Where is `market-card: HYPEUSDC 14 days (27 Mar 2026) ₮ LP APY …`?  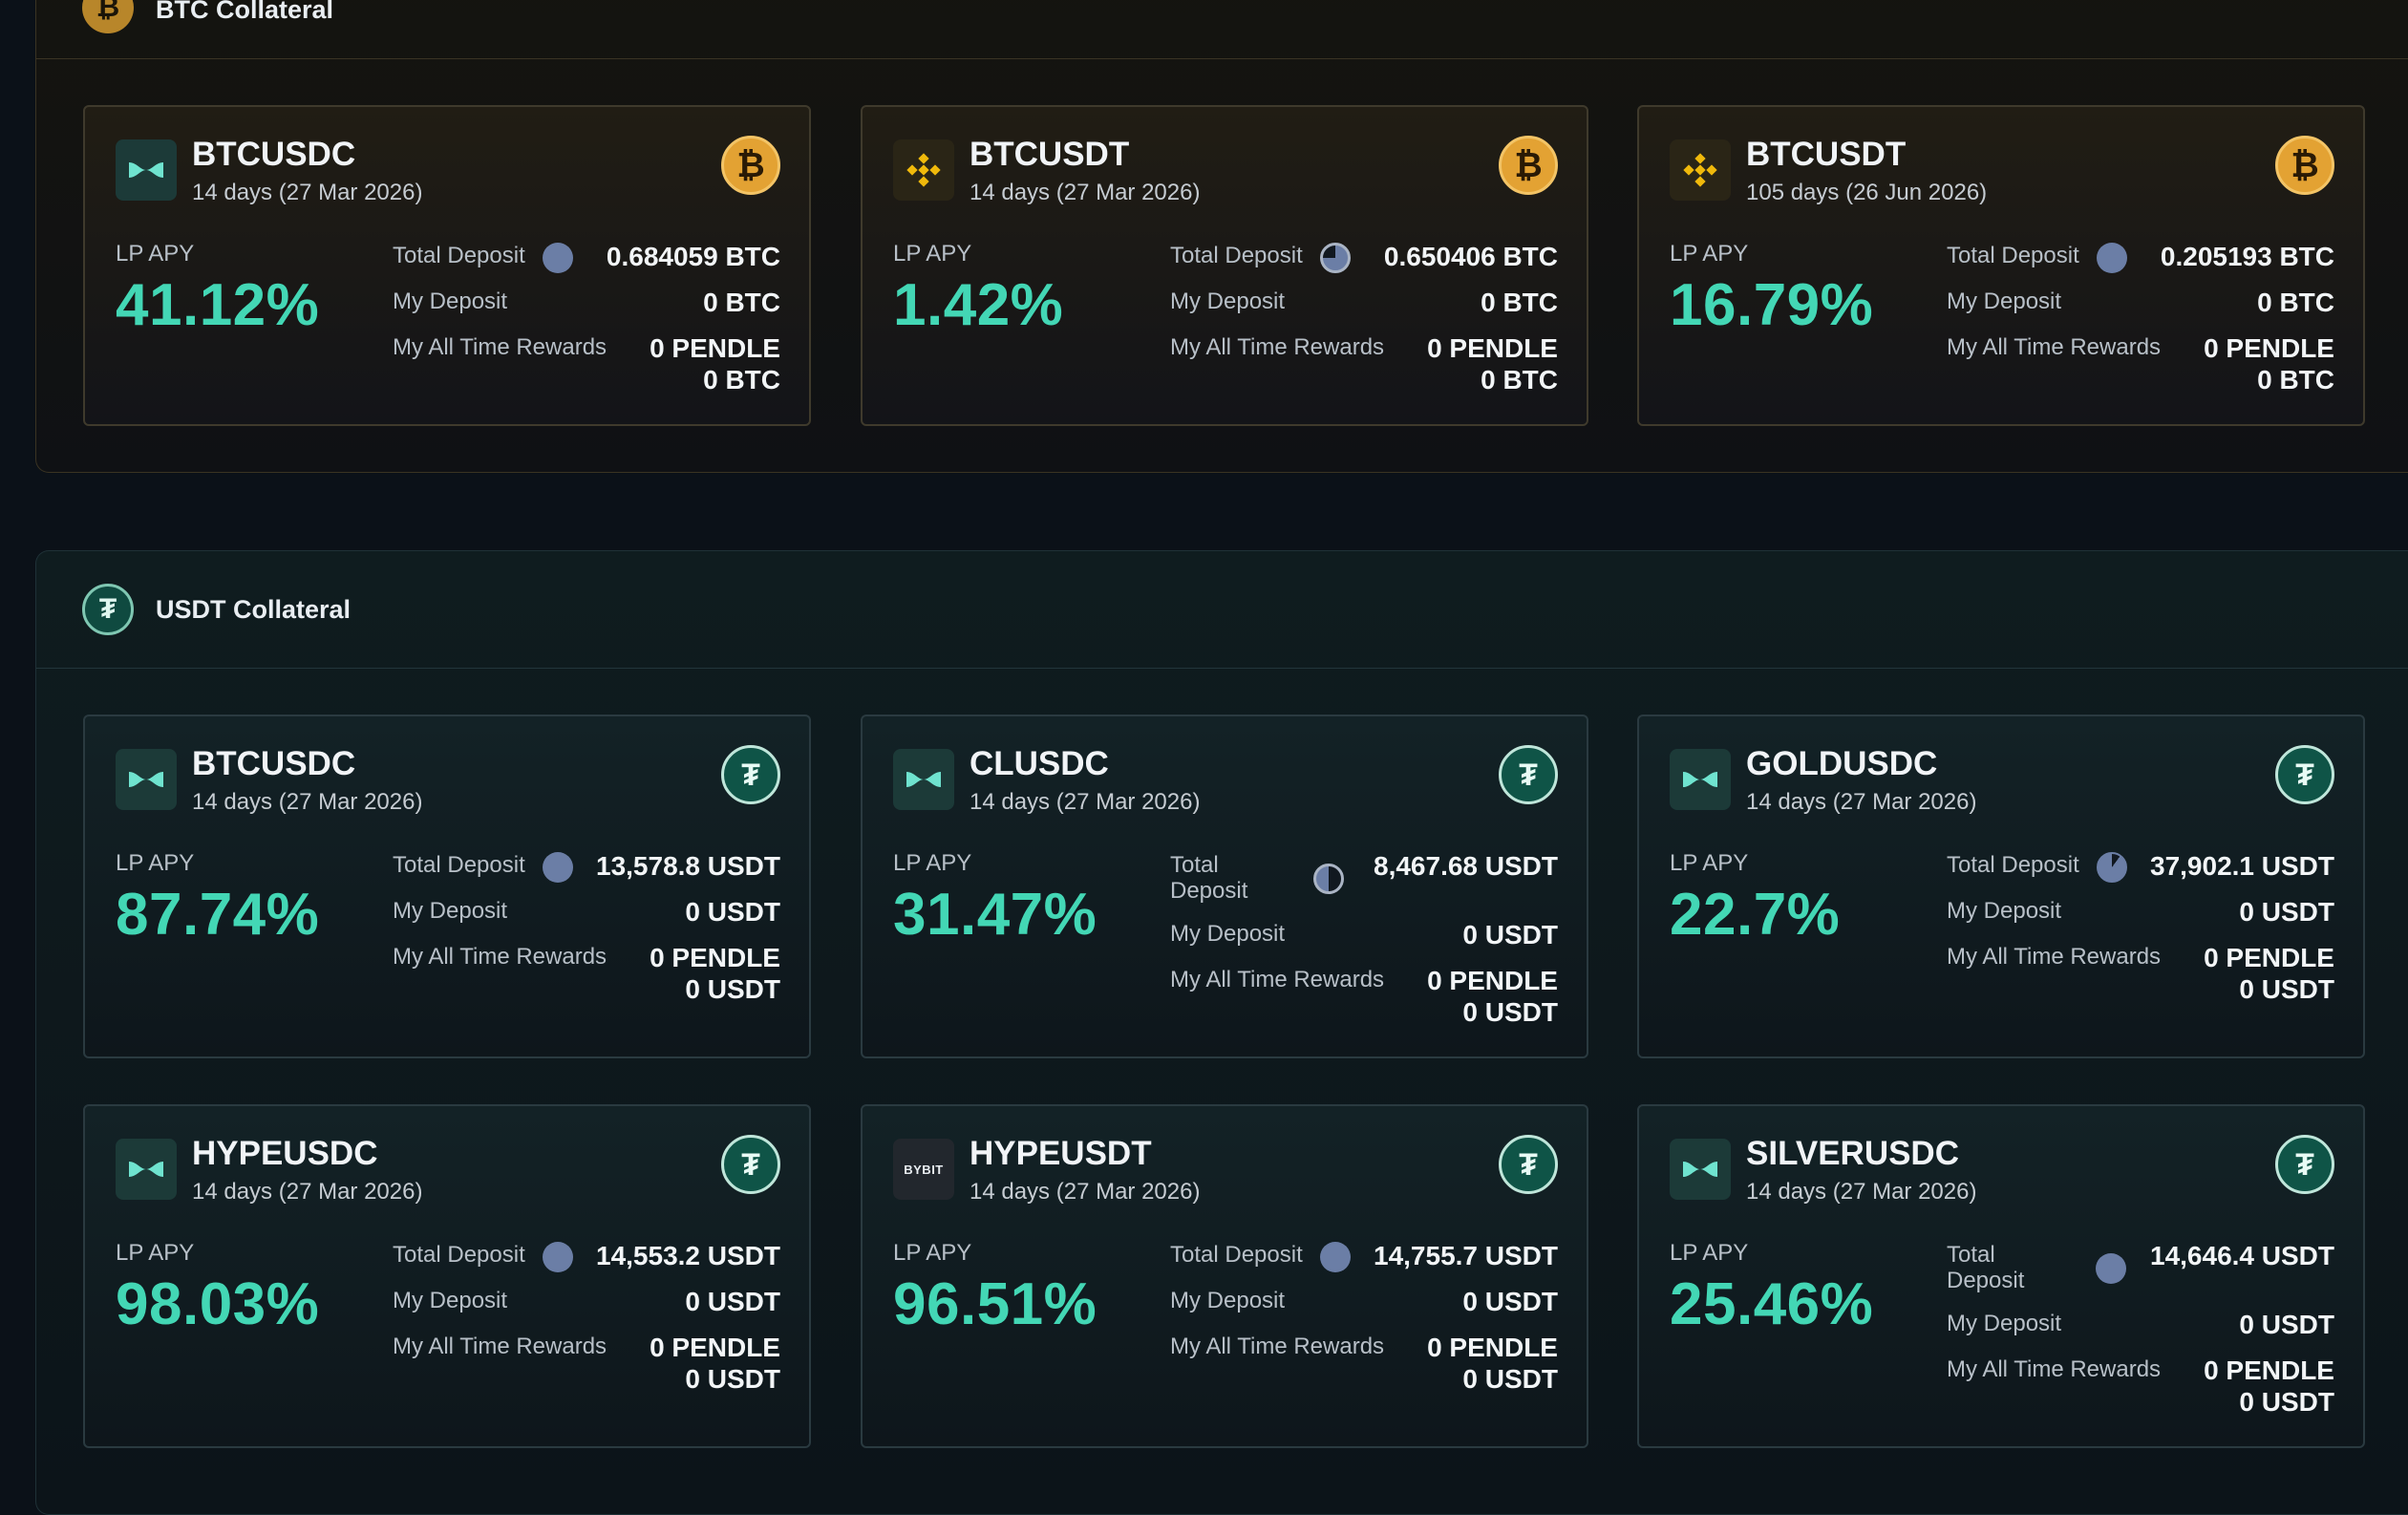 market-card: HYPEUSDC 14 days (27 Mar 2026) ₮ LP APY … is located at coordinates (447, 1276).